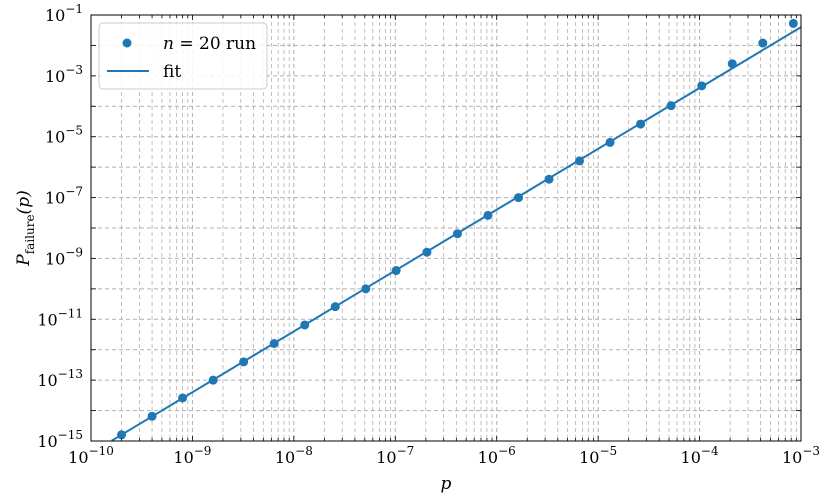  Describe the element at coordinates (127, 43) in the screenshot. I see `legend-marker-run` at that location.